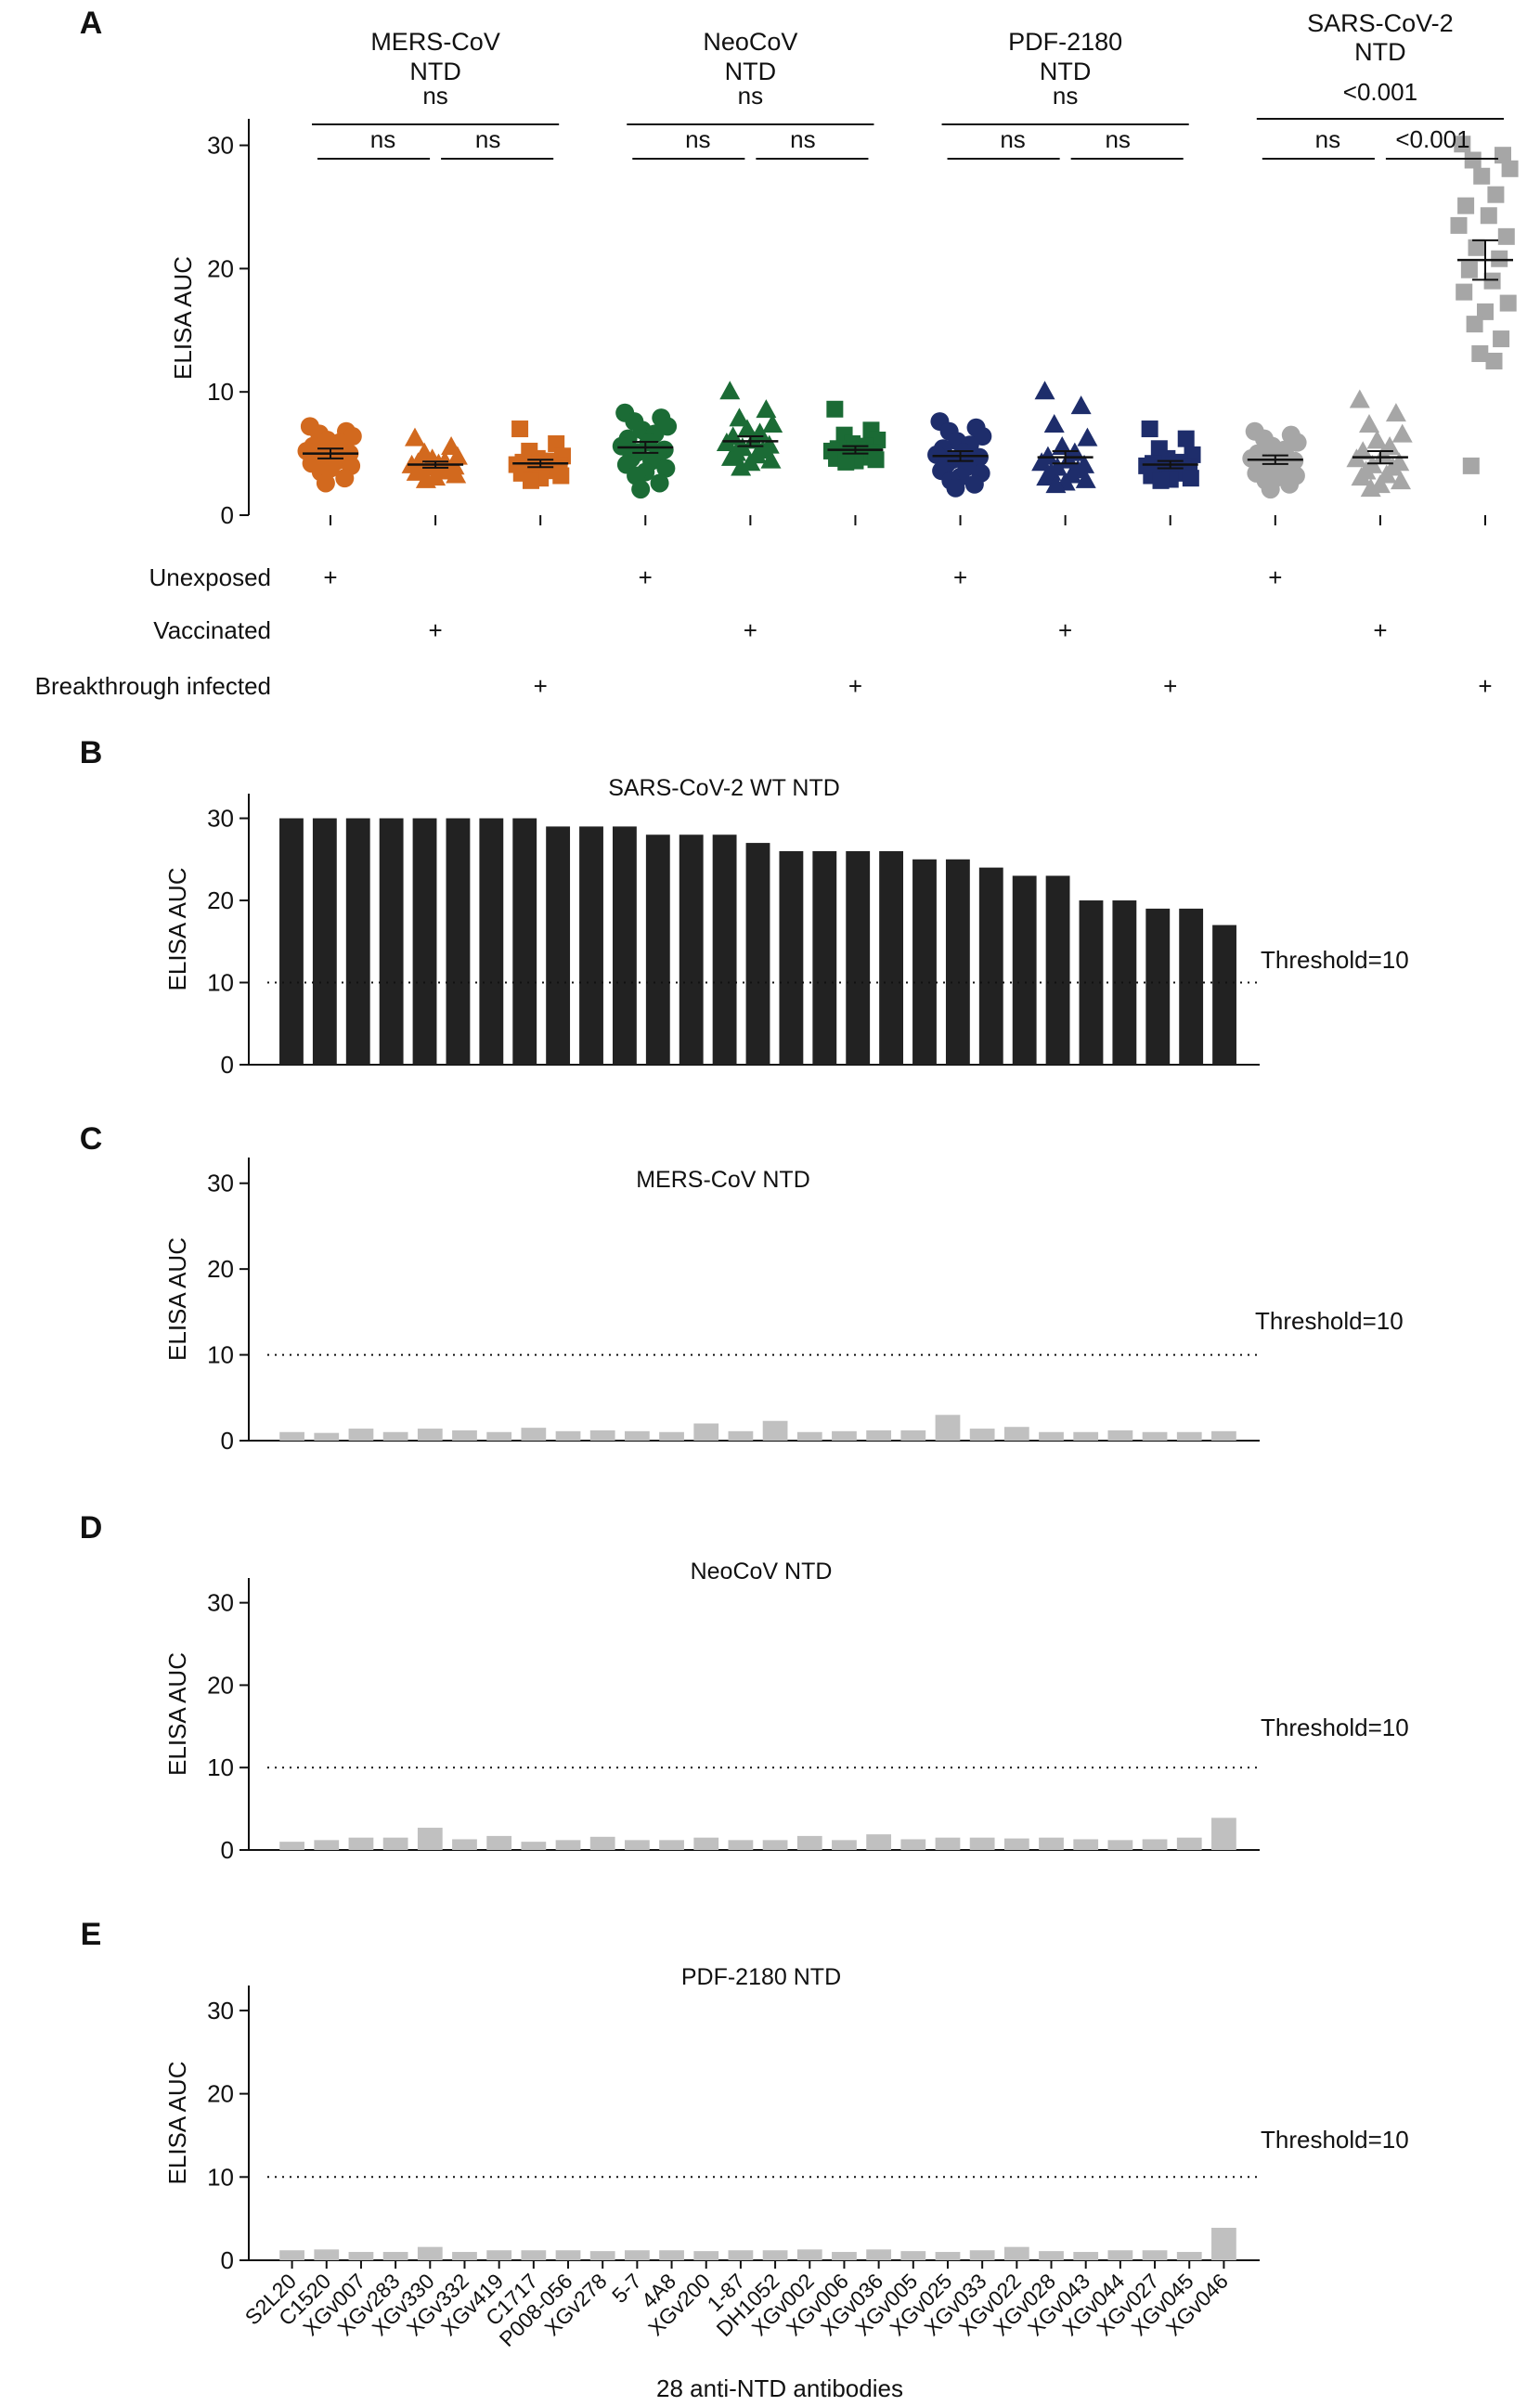  What do you see at coordinates (221, 2010) in the screenshot?
I see `panel-e-y-tick-label: 30` at bounding box center [221, 2010].